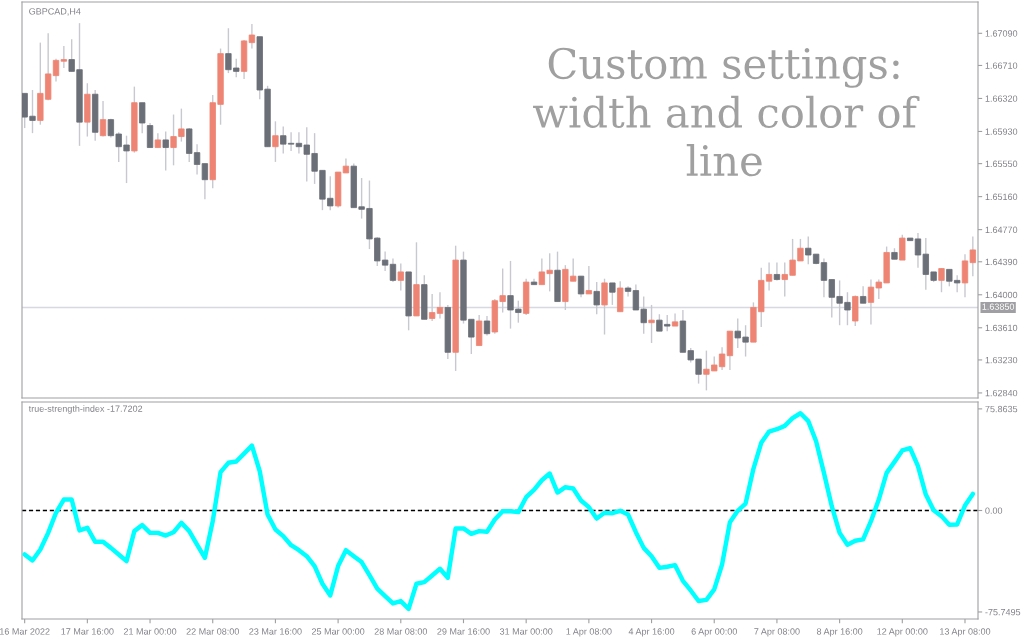 The width and height of the screenshot is (1024, 639). I want to click on y-tick-label: 1.65160, so click(1001, 196).